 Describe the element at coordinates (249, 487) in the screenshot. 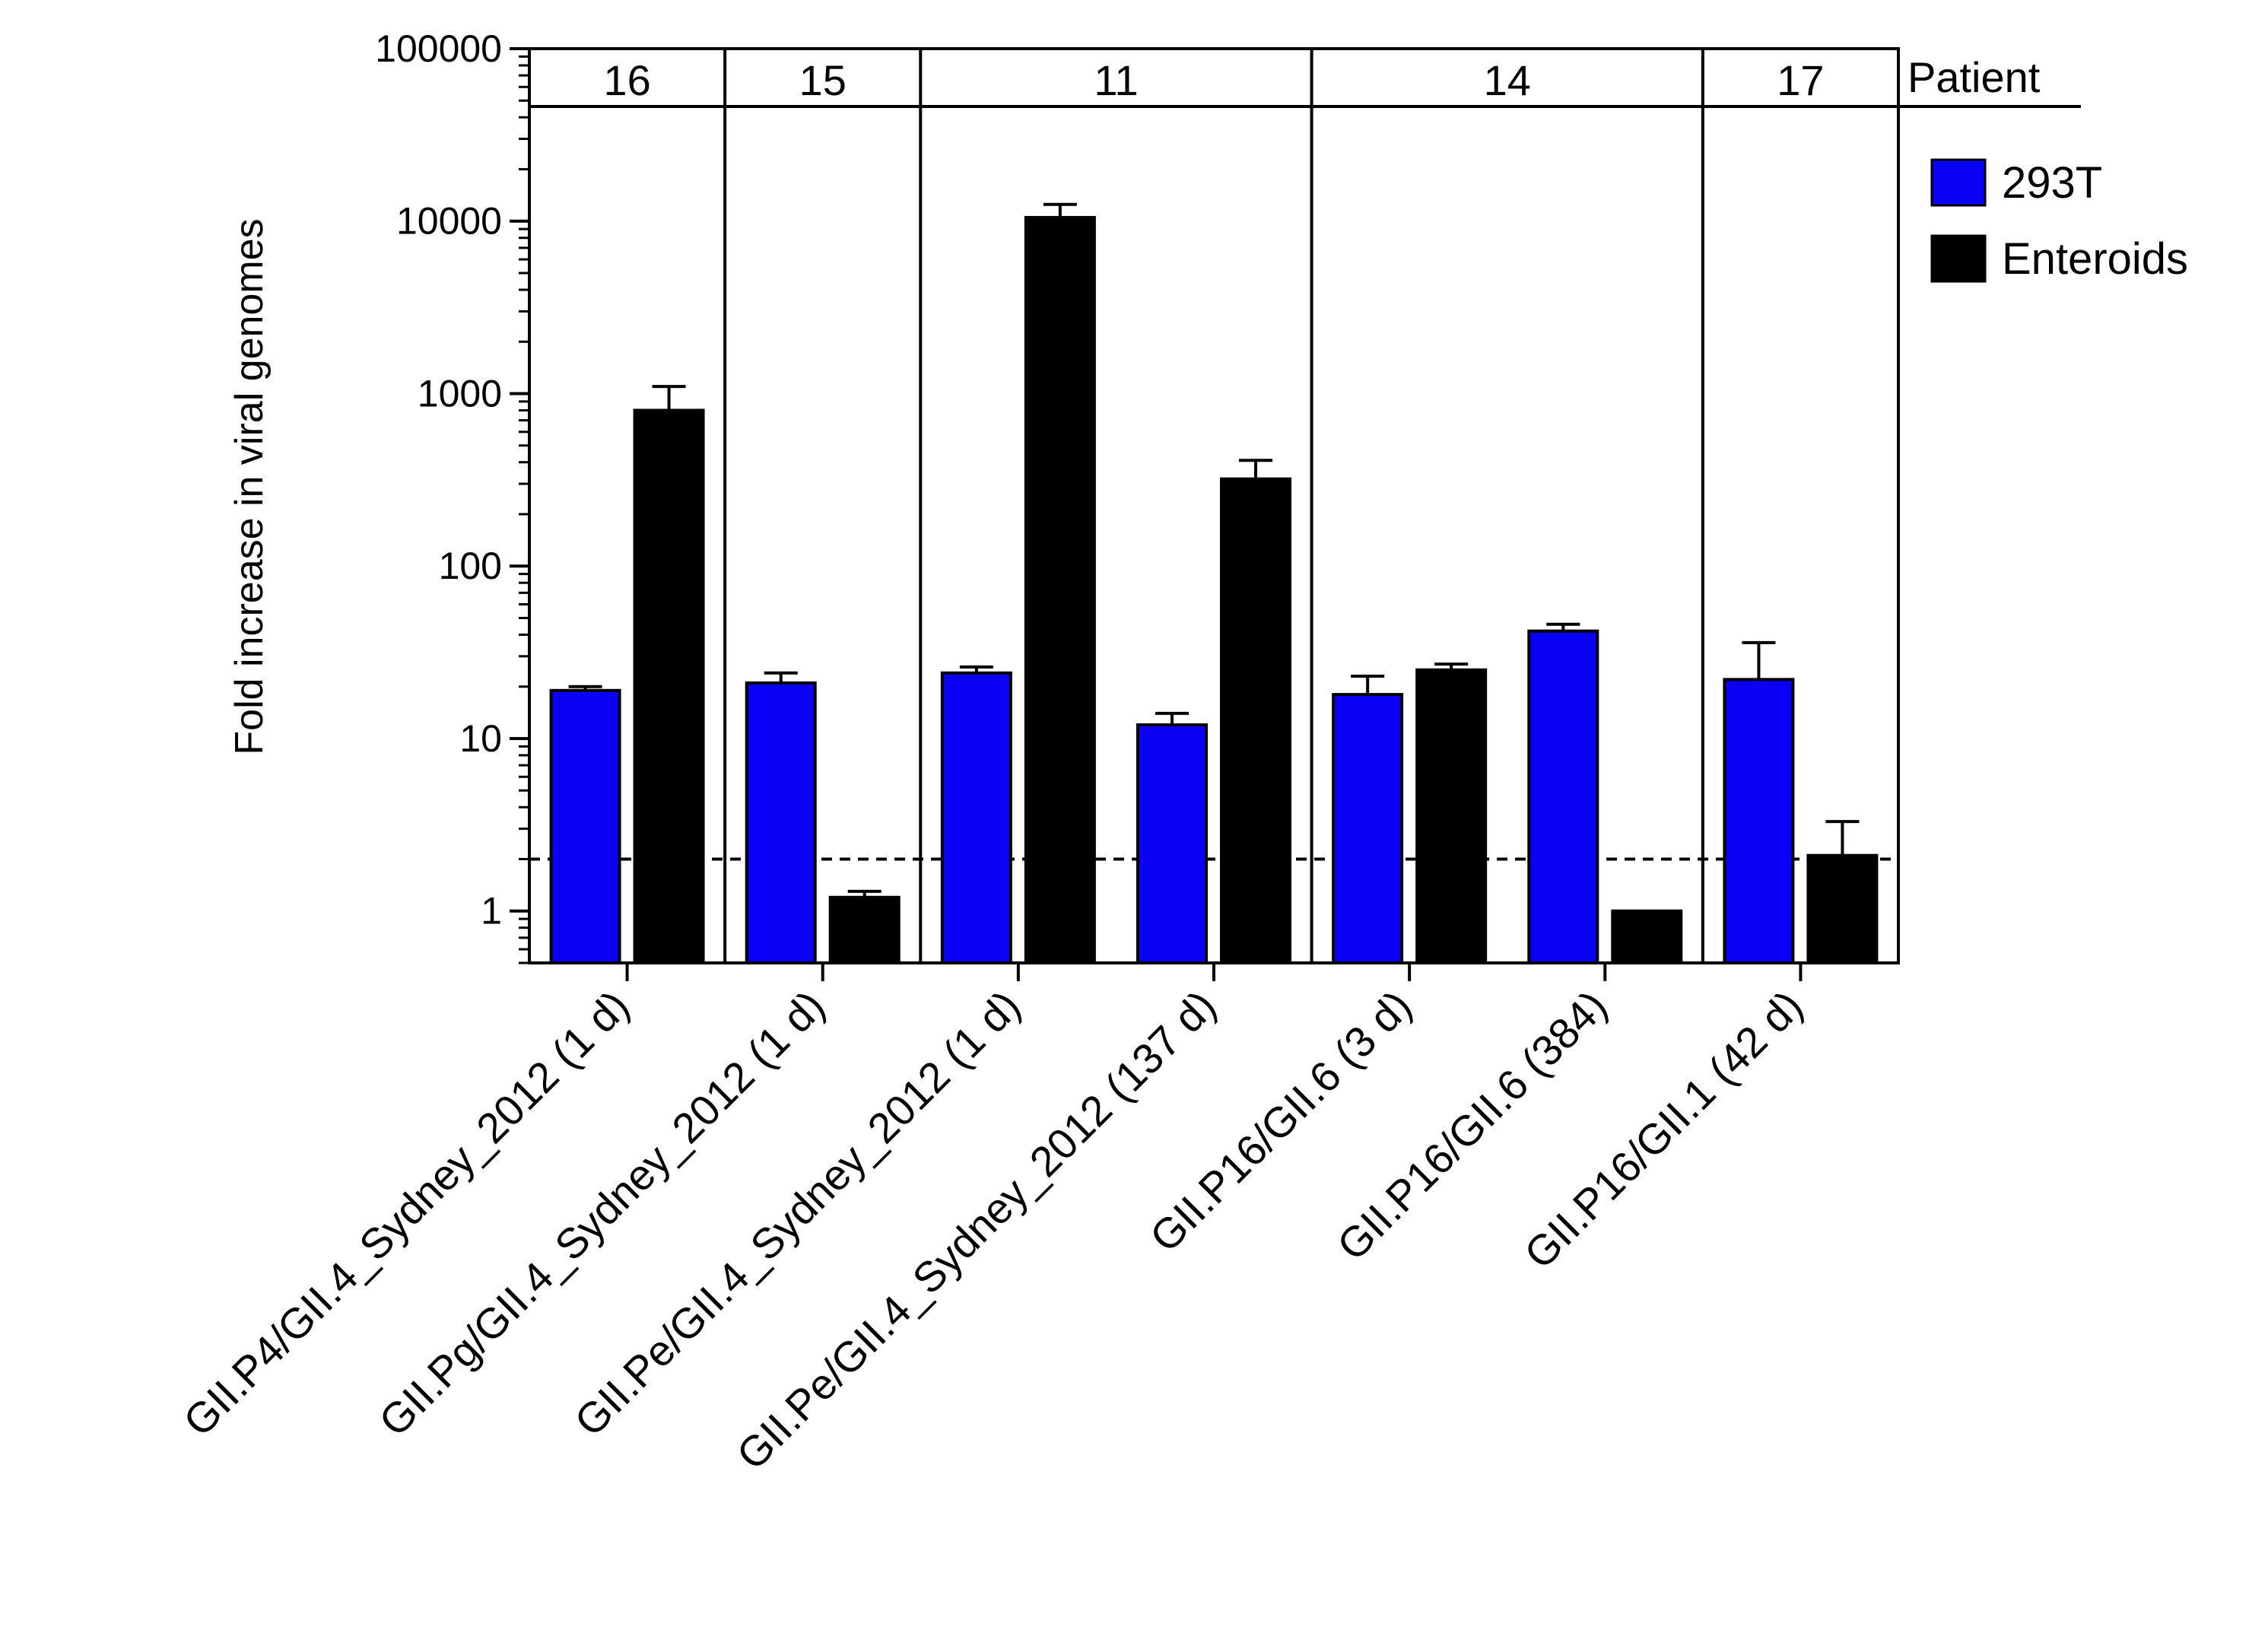

I see `y-axis-label: Fold increase in viral genomes` at that location.